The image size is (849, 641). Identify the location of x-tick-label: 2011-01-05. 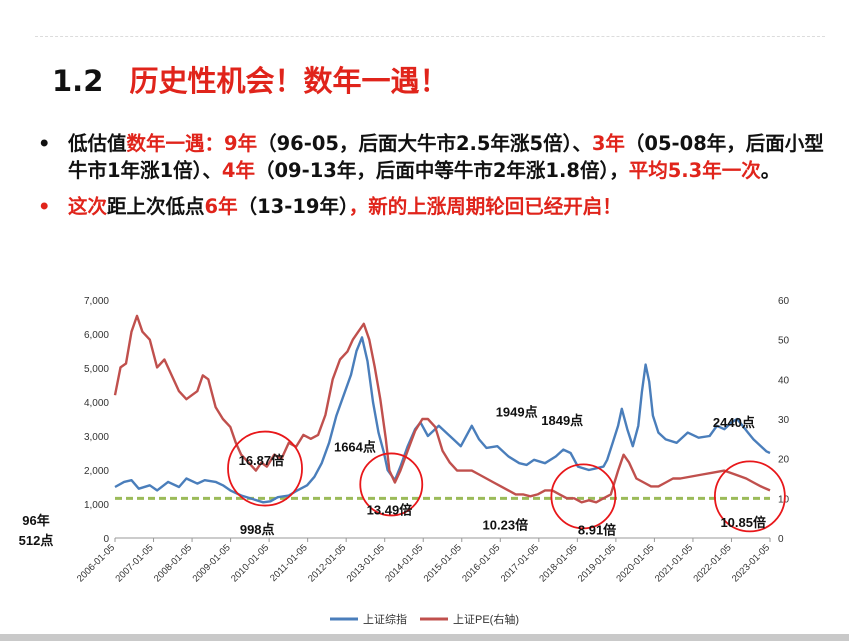
(289, 563).